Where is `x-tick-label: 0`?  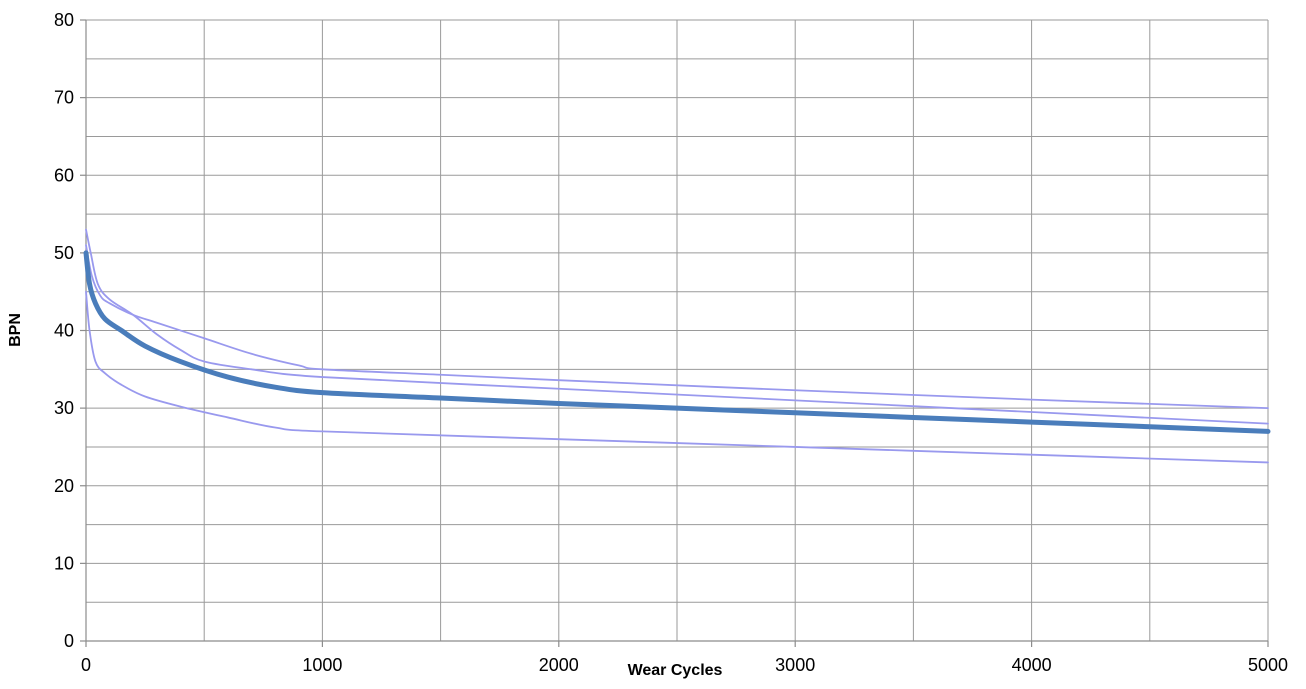 x-tick-label: 0 is located at coordinates (86, 665).